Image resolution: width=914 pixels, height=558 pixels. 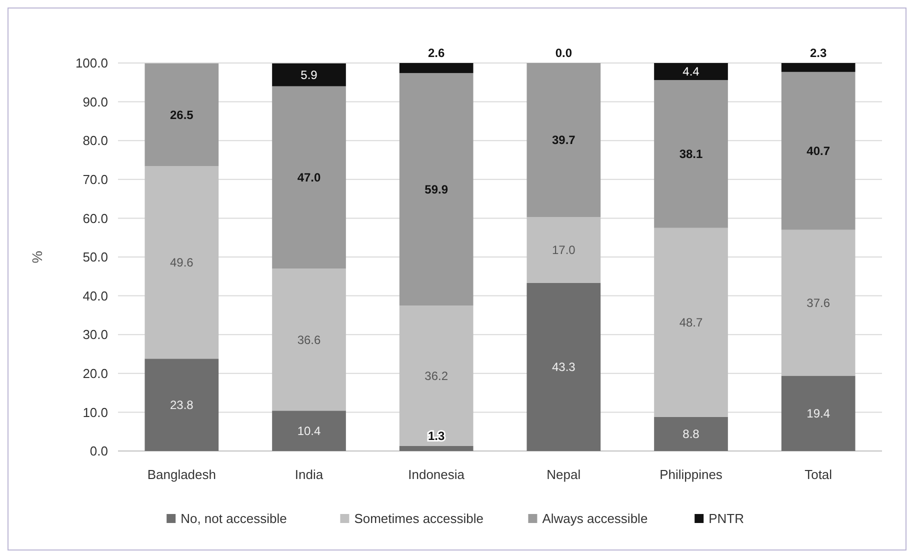 I want to click on data-label: 2.6, so click(x=436, y=53).